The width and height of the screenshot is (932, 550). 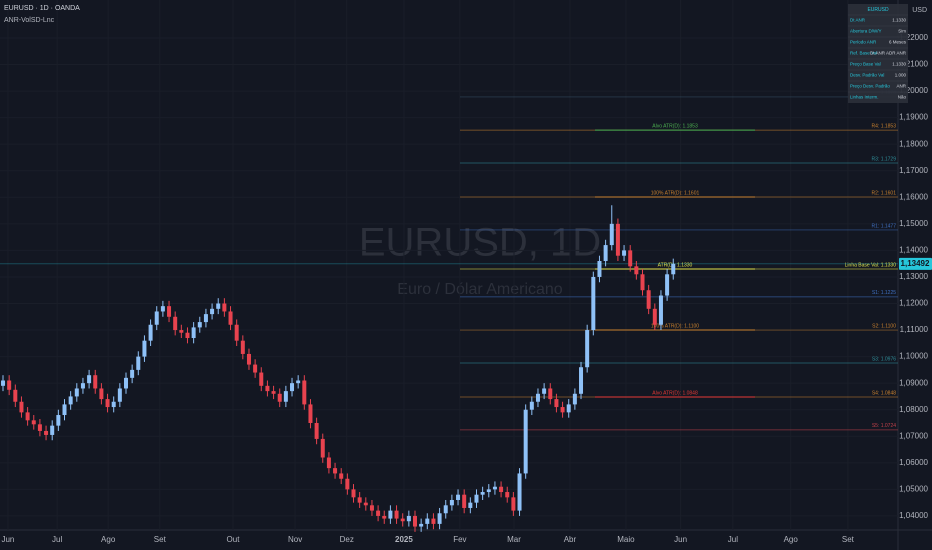 What do you see at coordinates (160, 539) in the screenshot?
I see `x-tick-label: Set` at bounding box center [160, 539].